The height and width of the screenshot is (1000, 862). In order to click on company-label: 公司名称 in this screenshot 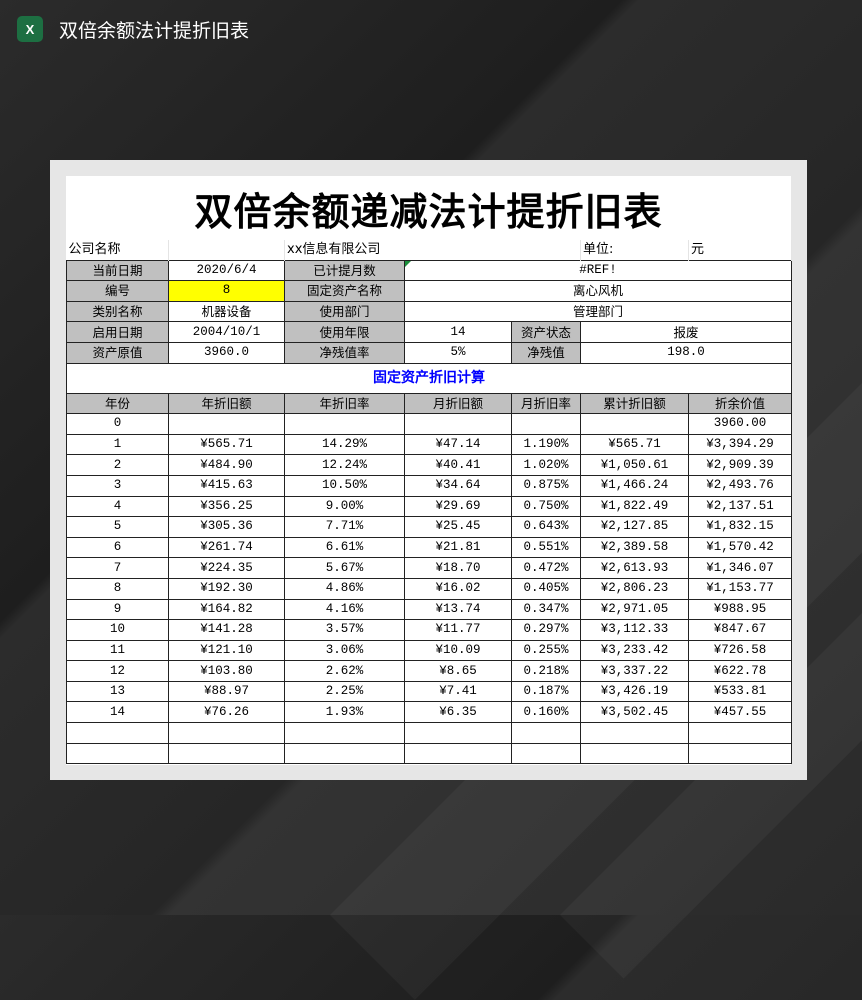, I will do `click(117, 250)`.